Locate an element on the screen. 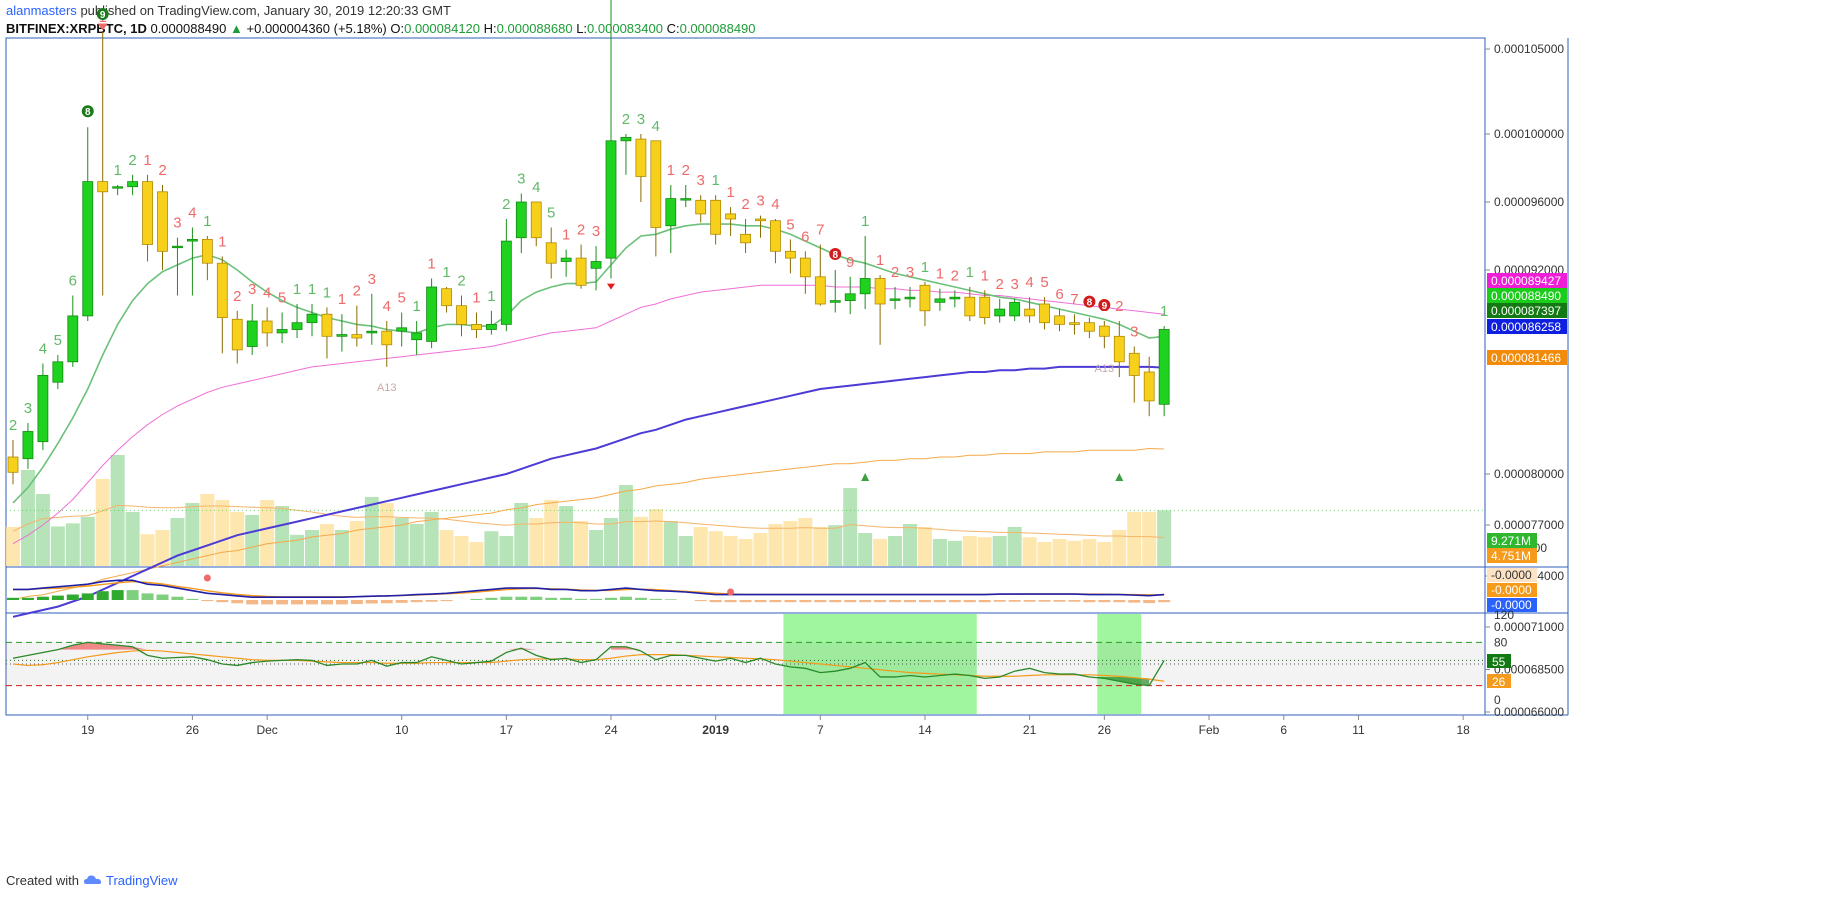 Image resolution: width=1828 pixels, height=899 pixels. price-tick-label: 0.000066000 is located at coordinates (1529, 712).